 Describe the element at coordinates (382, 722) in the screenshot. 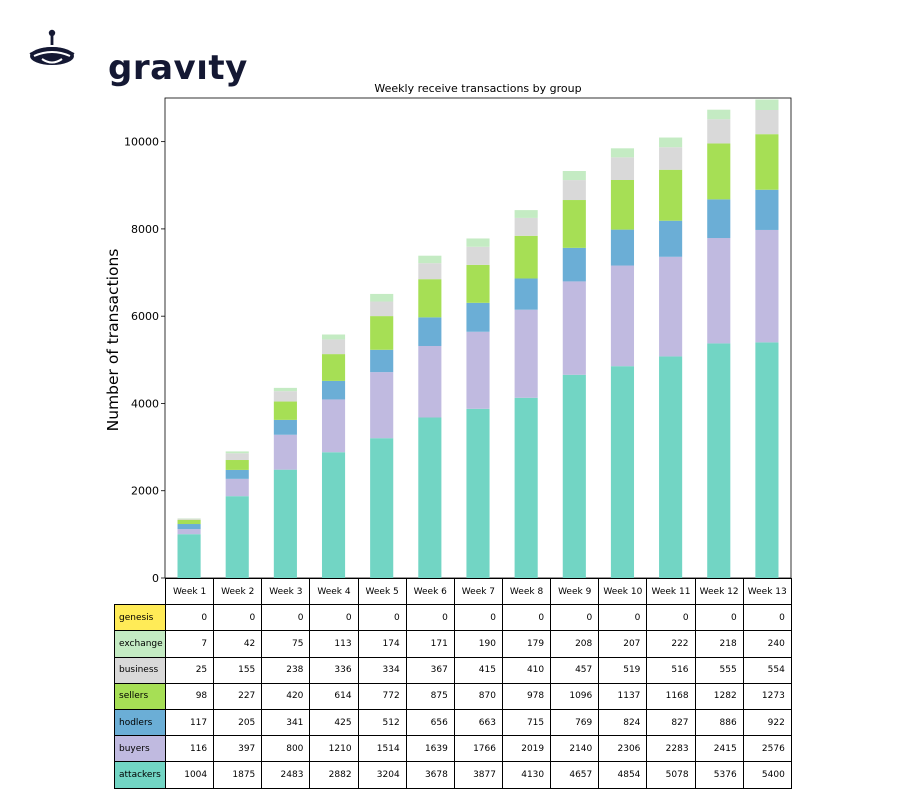

I see `table-cell: 512` at that location.